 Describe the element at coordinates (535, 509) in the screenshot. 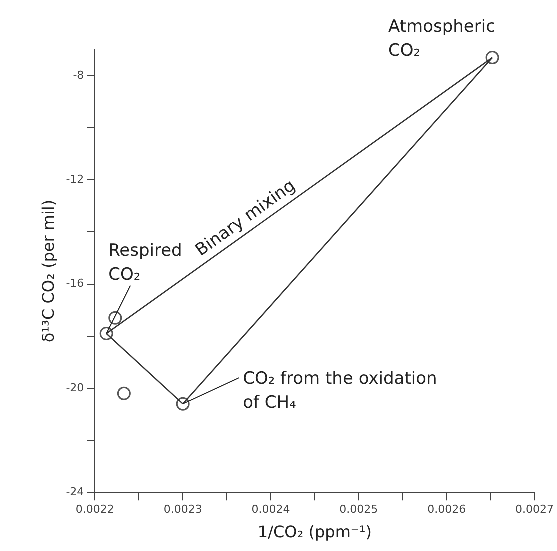

I see `x-tick-label: 0.0027` at that location.